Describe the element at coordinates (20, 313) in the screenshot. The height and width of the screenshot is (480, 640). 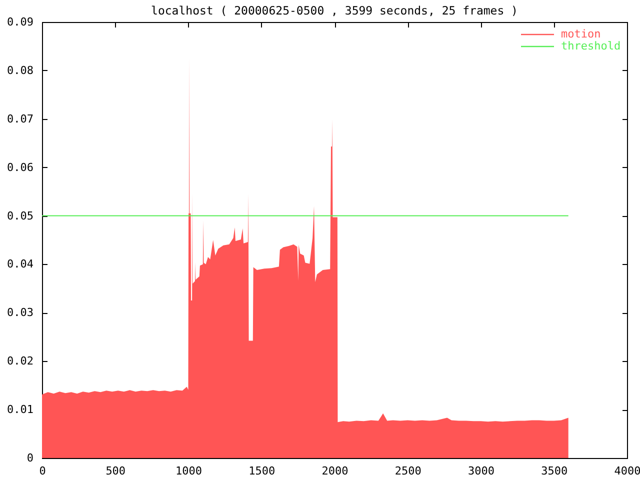
I see `y-tick-label: 0.03` at that location.